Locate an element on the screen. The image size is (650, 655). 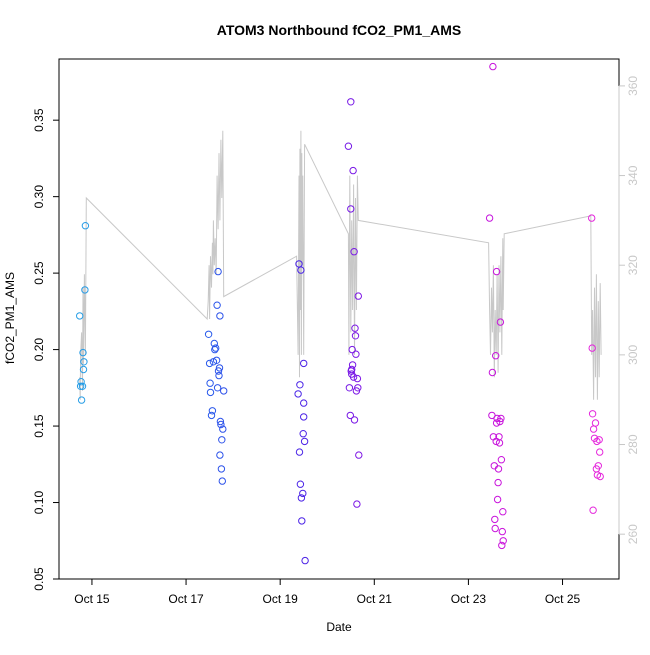
y-axis-left: 0.05 0.10 0.15 0.20 0.25 0.30 0.35 is located at coordinates (46, 349).